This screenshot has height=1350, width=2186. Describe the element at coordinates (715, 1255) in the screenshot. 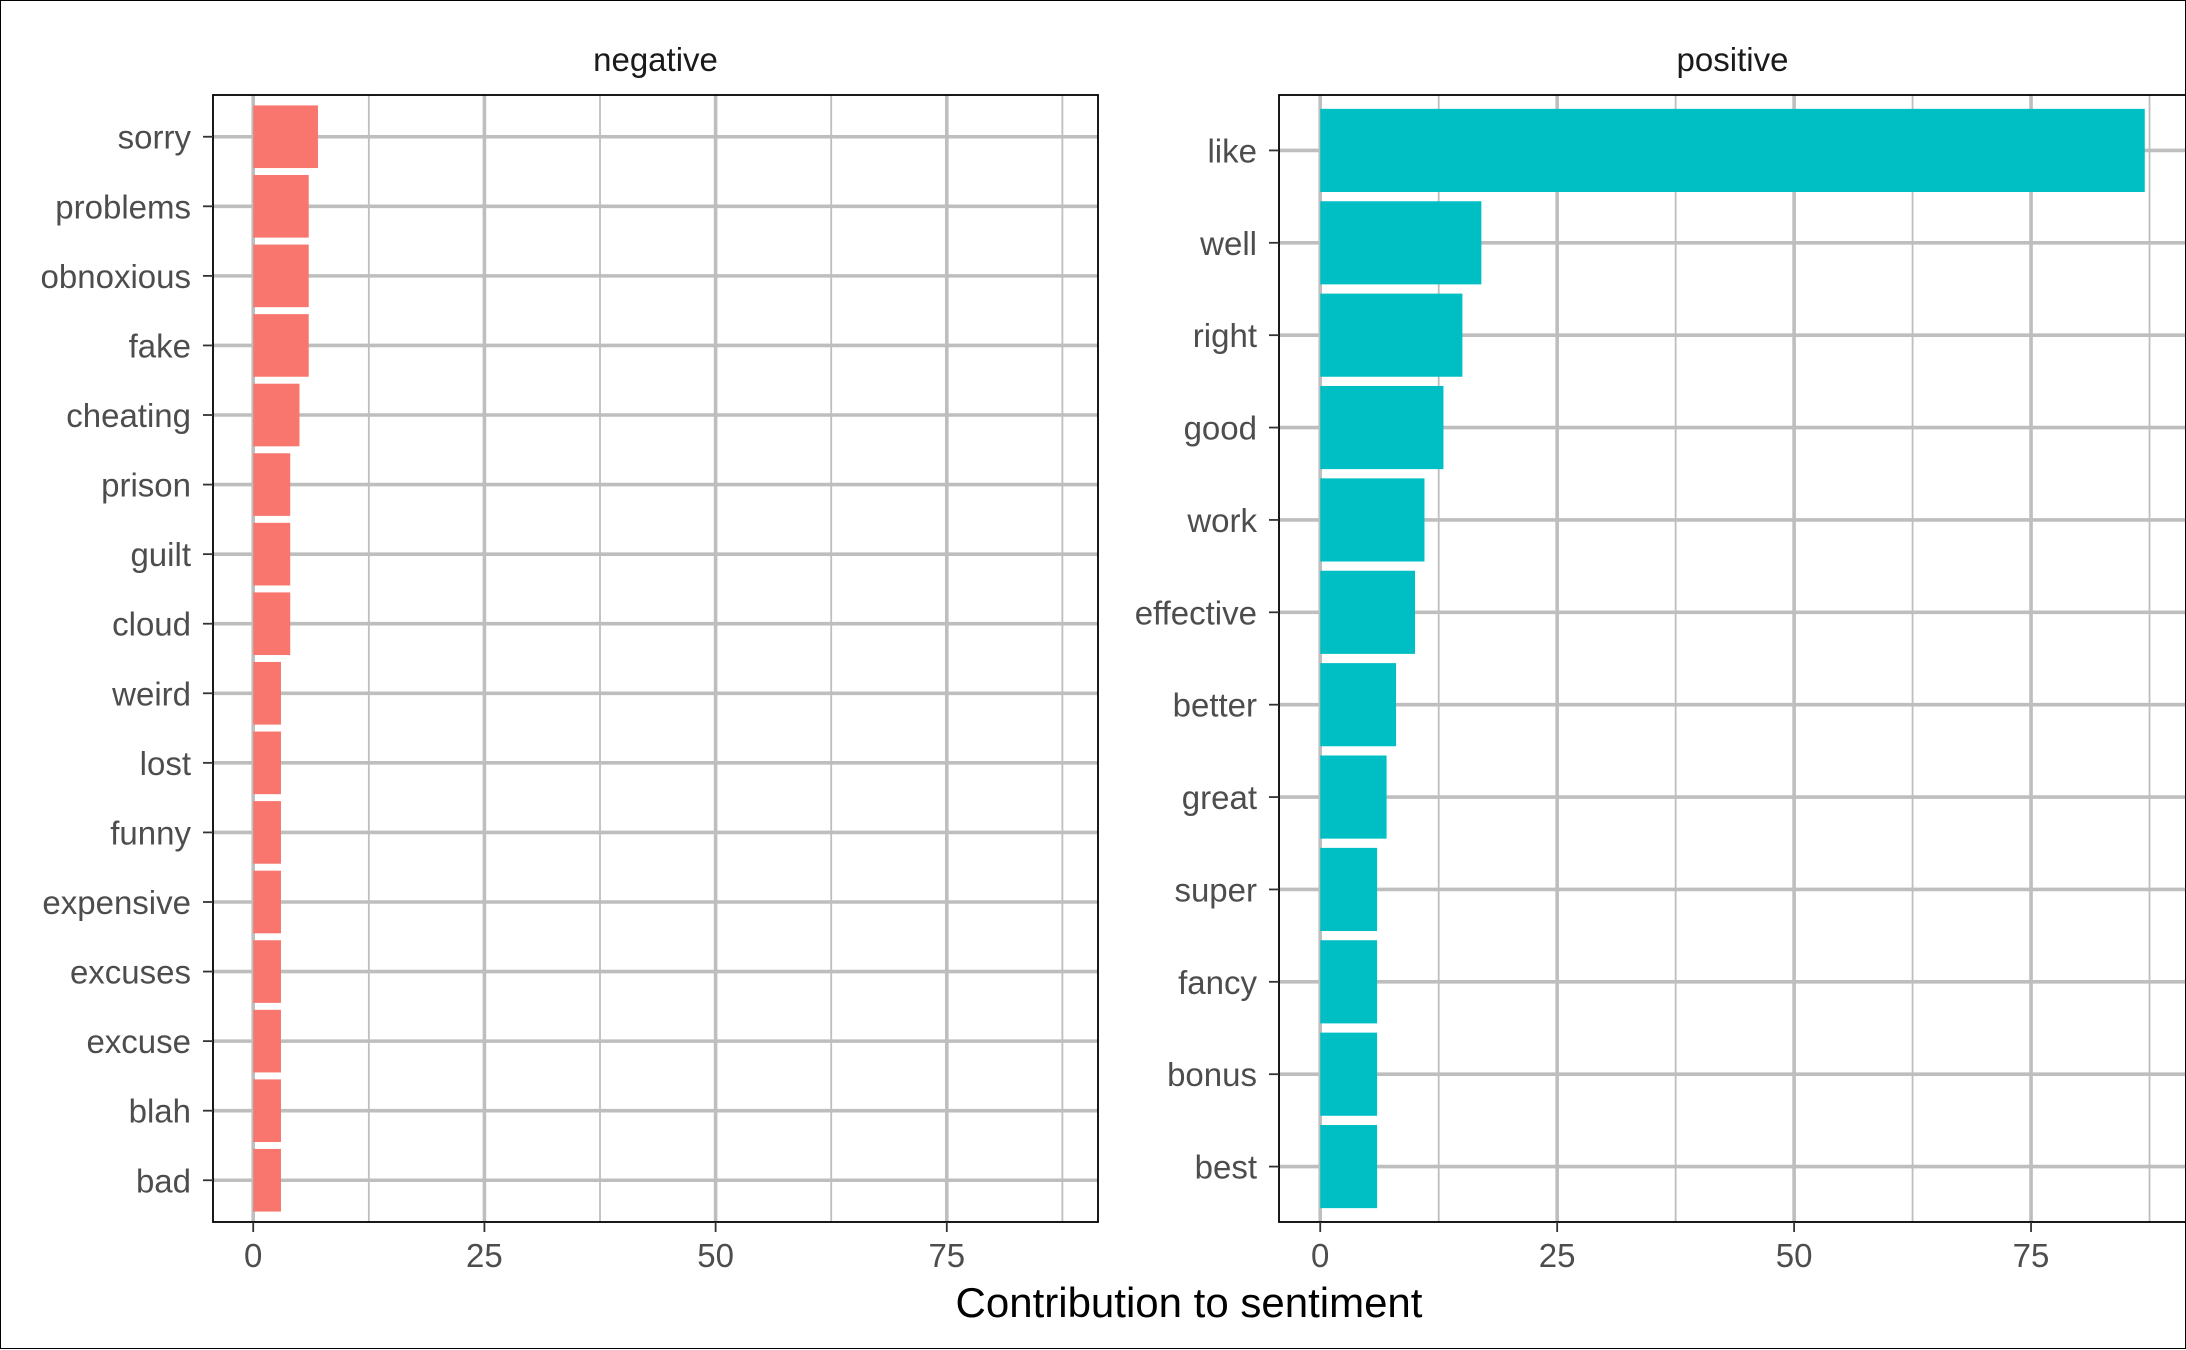

I see `x-tick-label-negative: 50` at that location.